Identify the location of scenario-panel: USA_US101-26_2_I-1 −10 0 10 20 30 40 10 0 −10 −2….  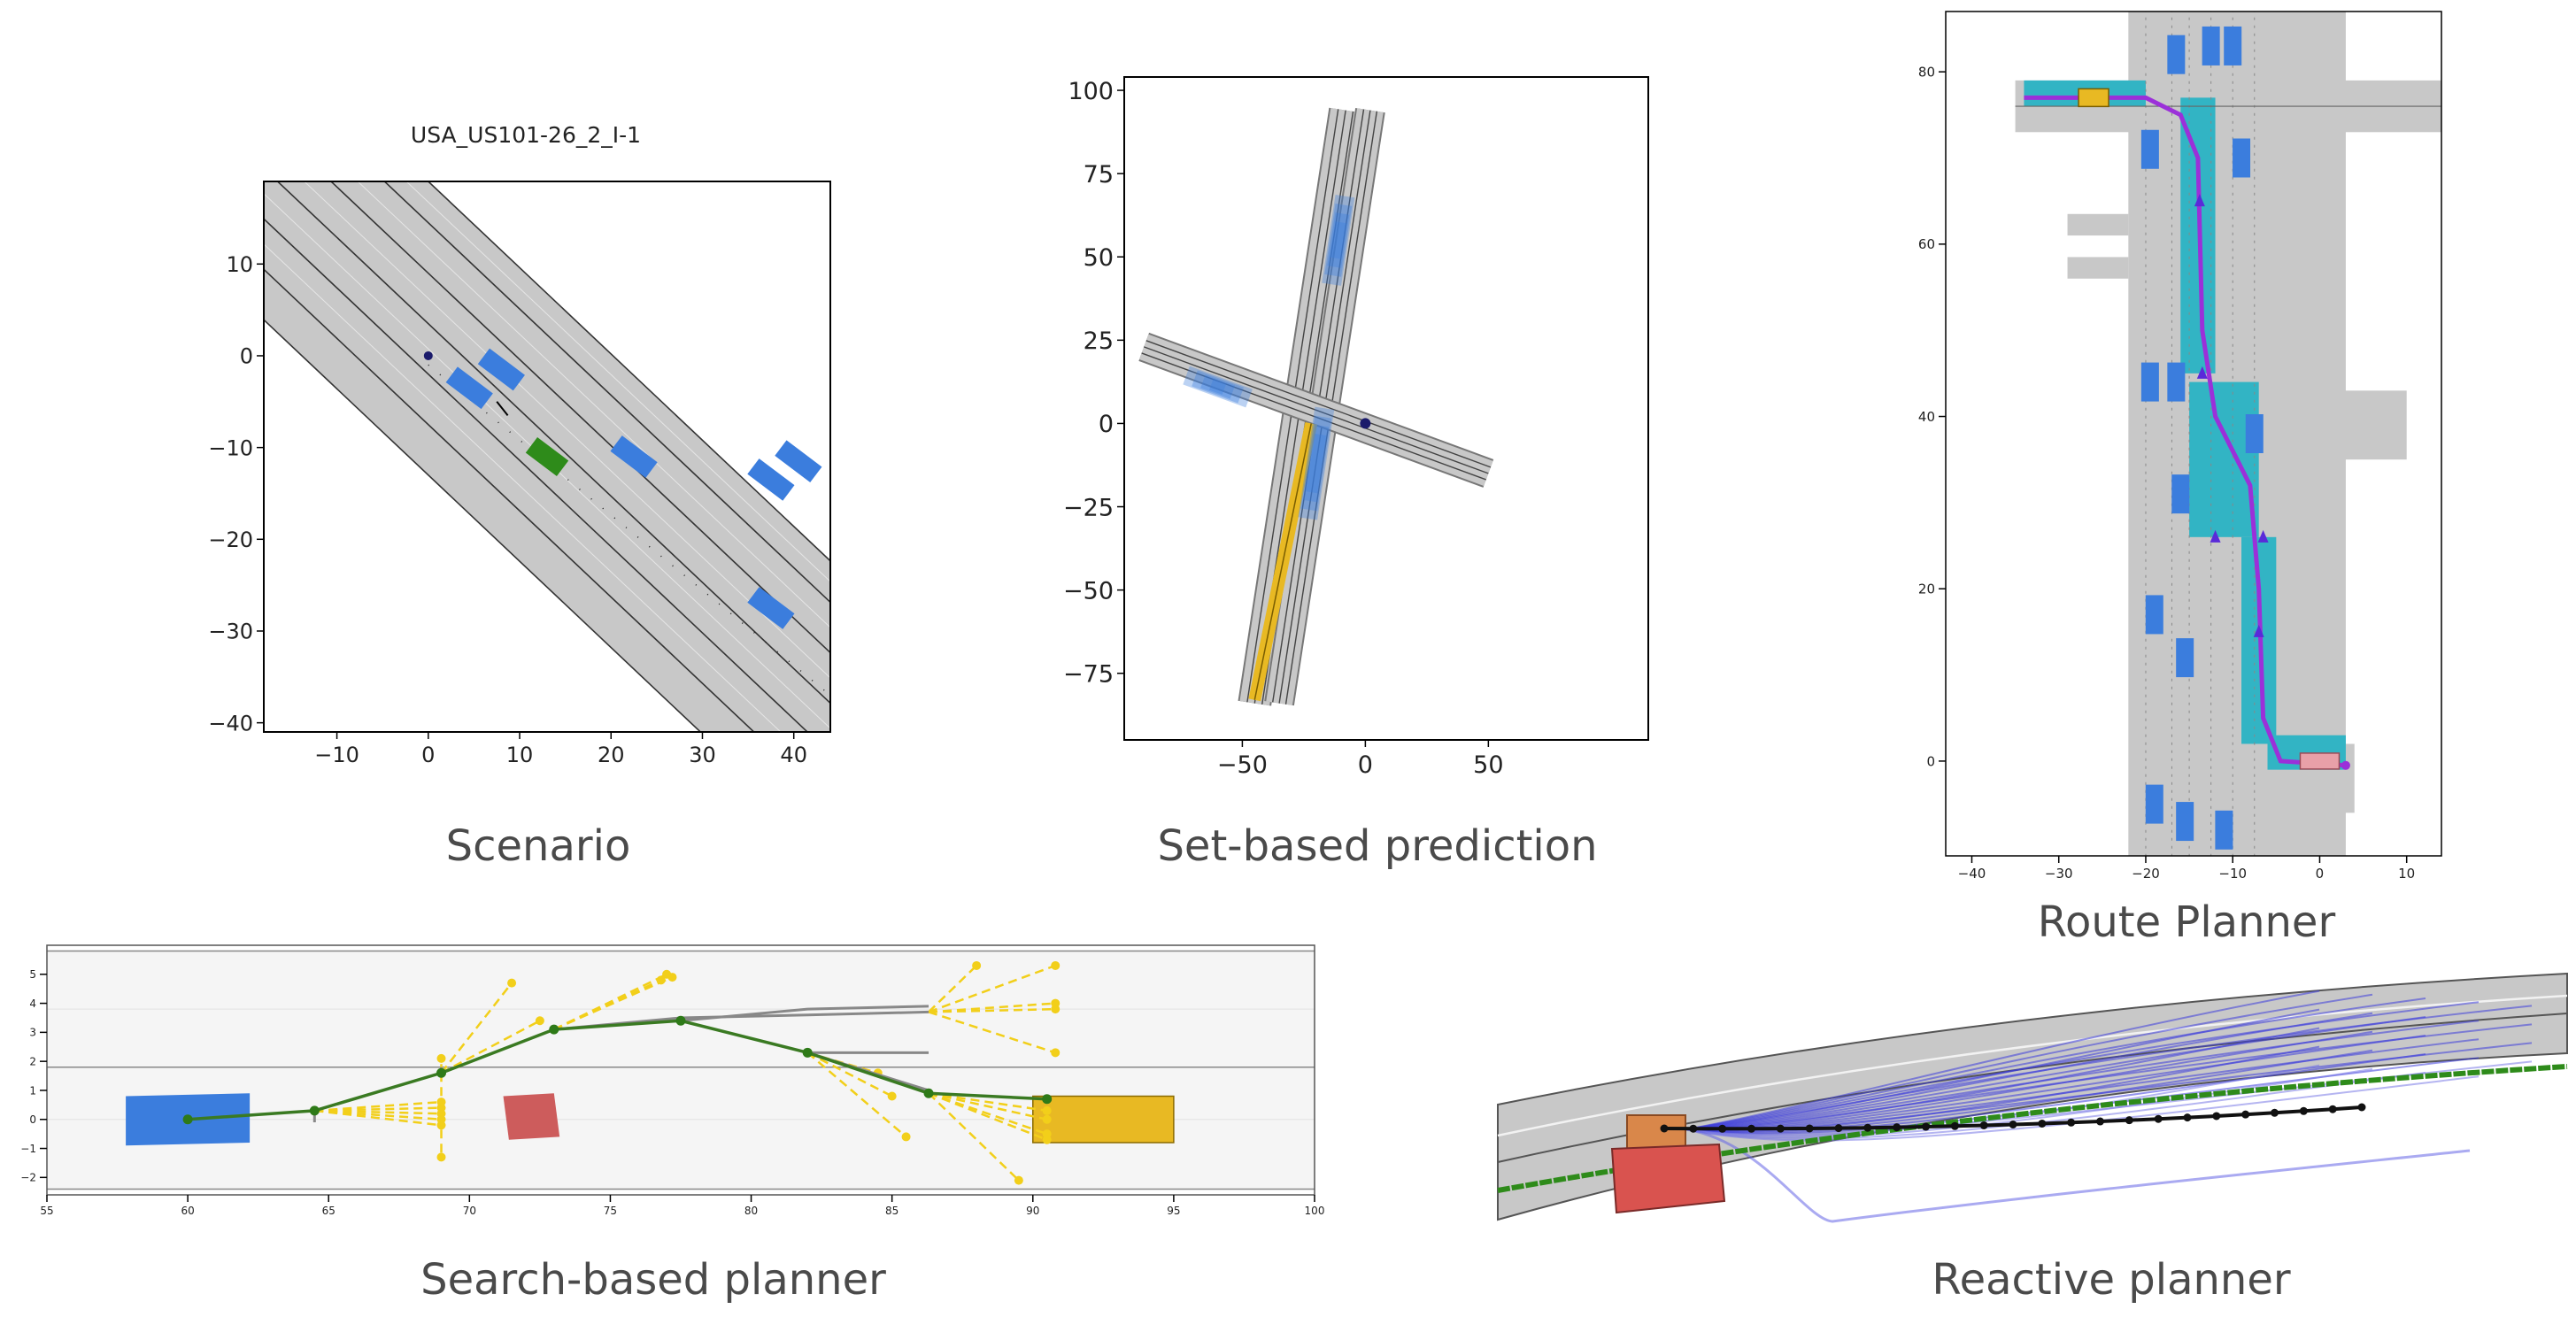
(519, 497).